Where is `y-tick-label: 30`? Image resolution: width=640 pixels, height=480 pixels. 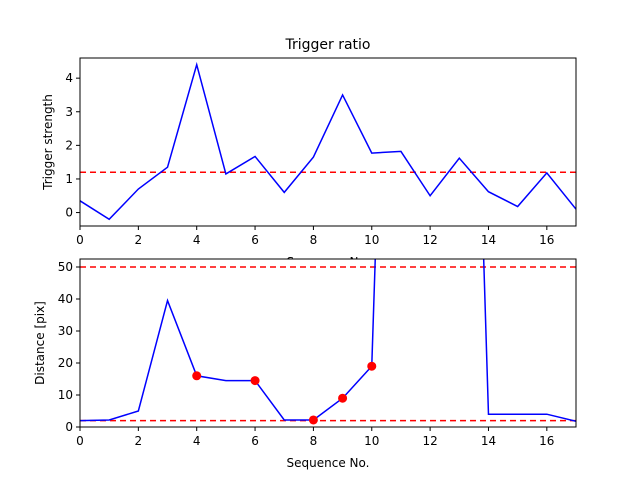
y-tick-label: 30 is located at coordinates (65, 331).